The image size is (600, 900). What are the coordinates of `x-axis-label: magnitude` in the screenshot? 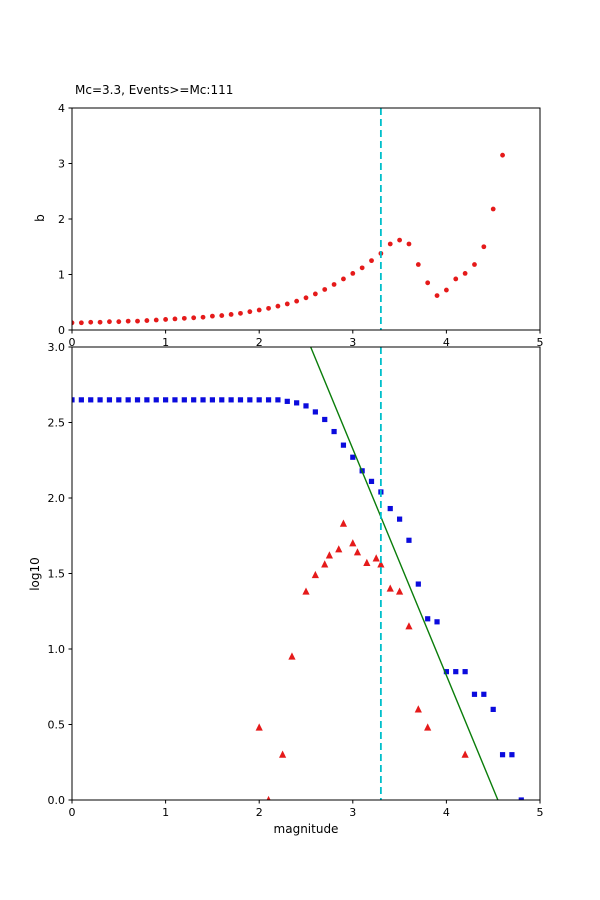 It's located at (306, 829).